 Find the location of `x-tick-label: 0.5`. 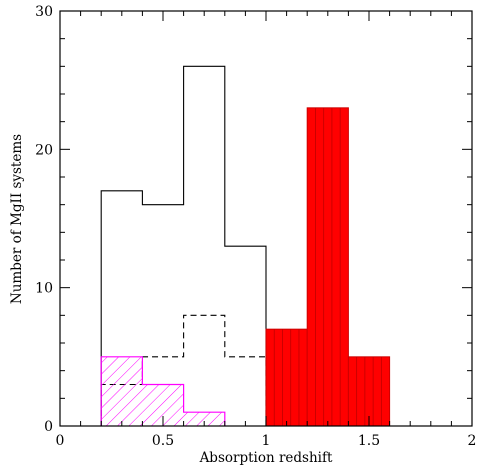

x-tick-label: 0.5 is located at coordinates (163, 441).